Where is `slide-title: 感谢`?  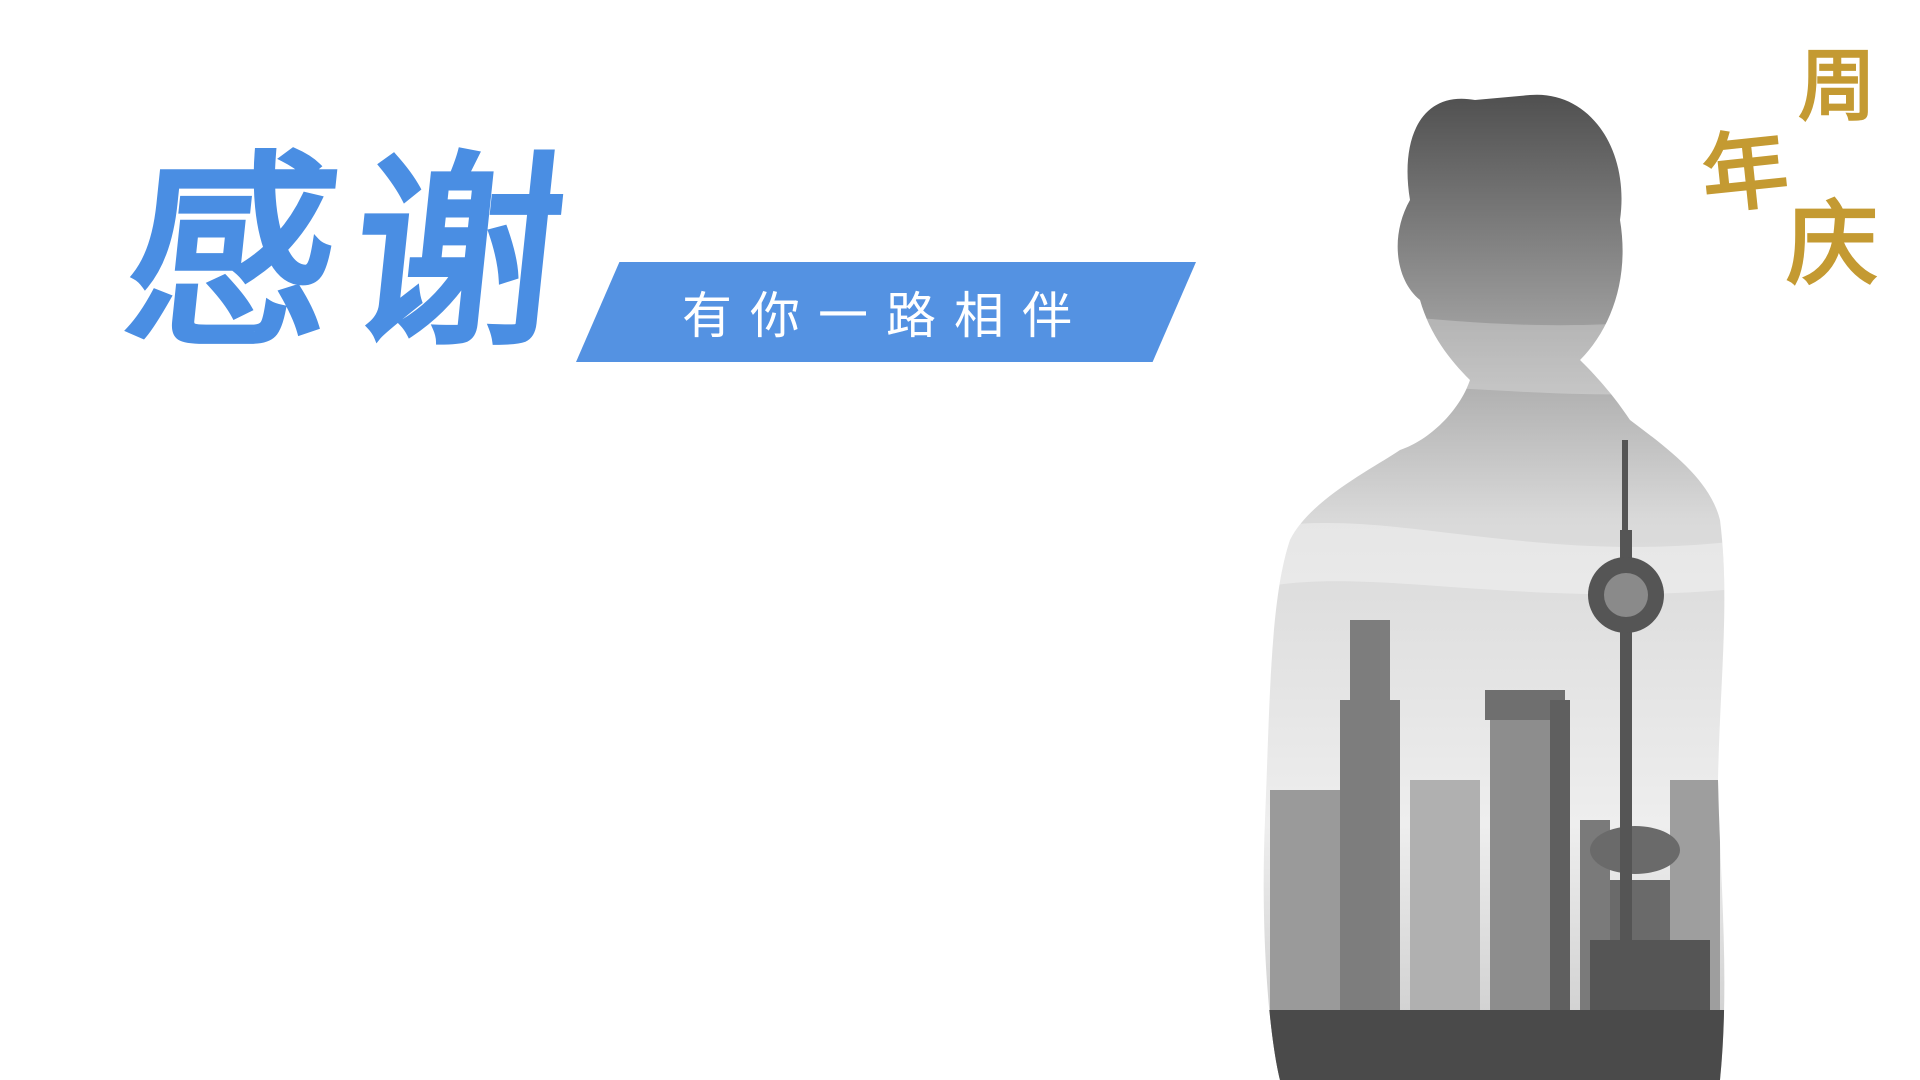 slide-title: 感谢 is located at coordinates (354, 254).